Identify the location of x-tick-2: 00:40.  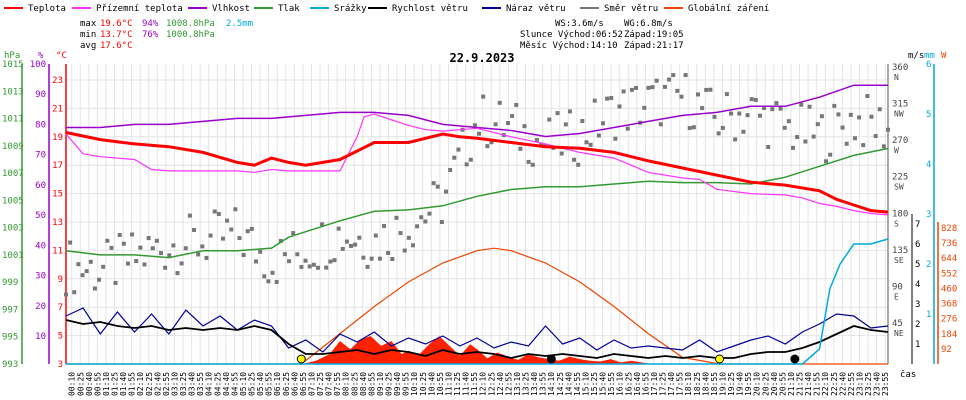
(89, 384).